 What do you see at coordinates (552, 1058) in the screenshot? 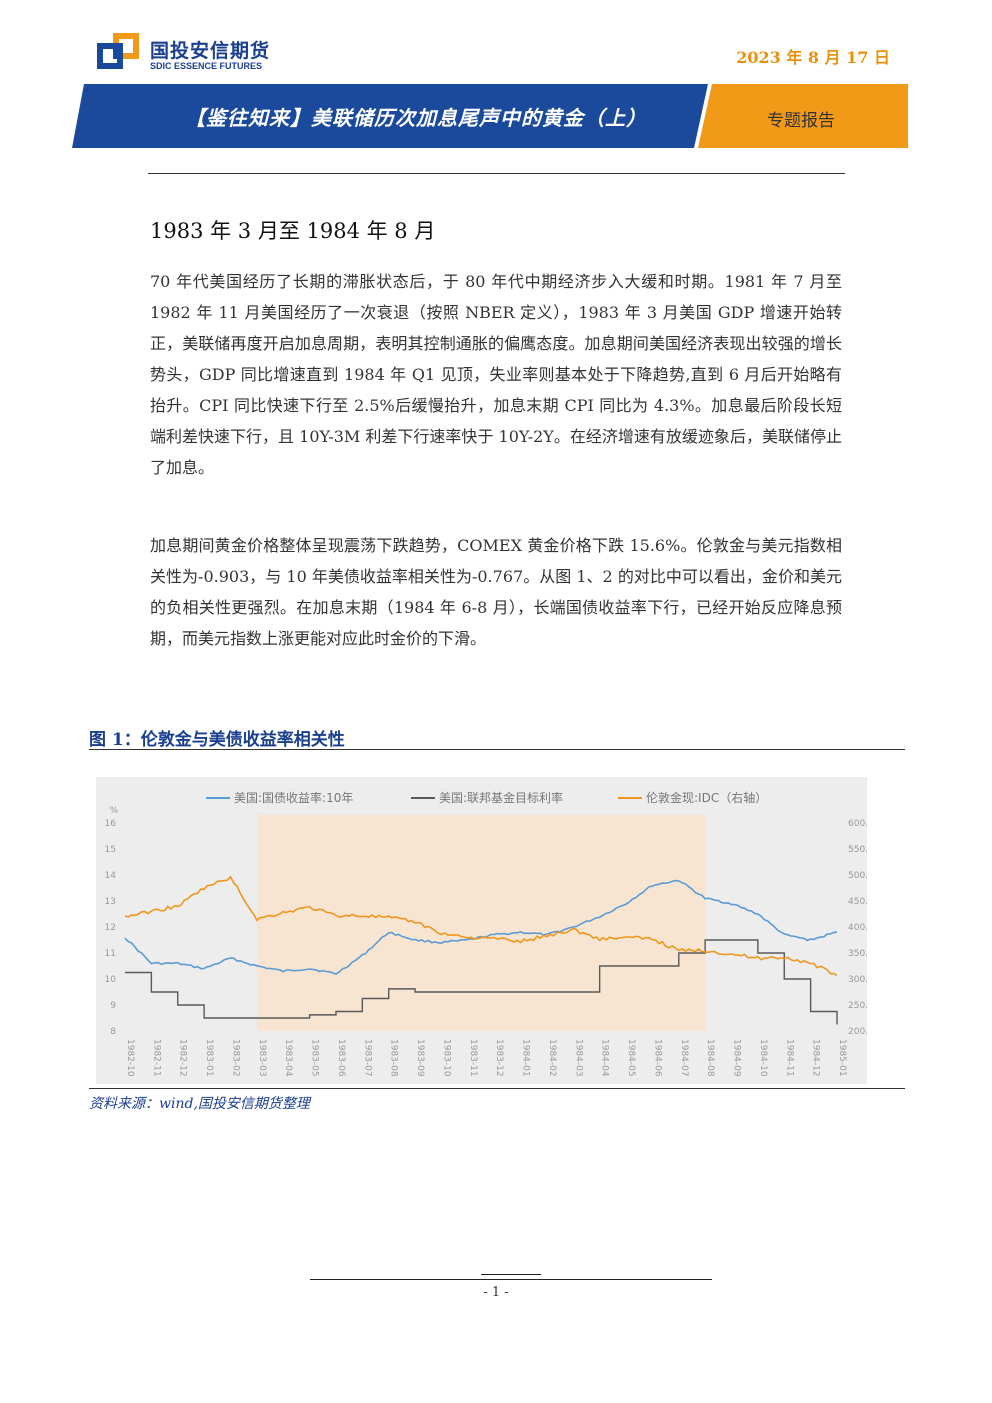
I see `x-tick-label: 1984-02` at bounding box center [552, 1058].